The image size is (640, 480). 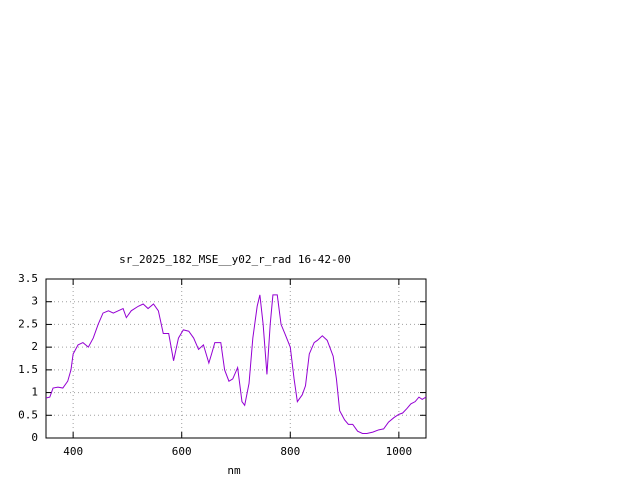 What do you see at coordinates (28, 414) in the screenshot?
I see `y-tick-label: 0.5` at bounding box center [28, 414].